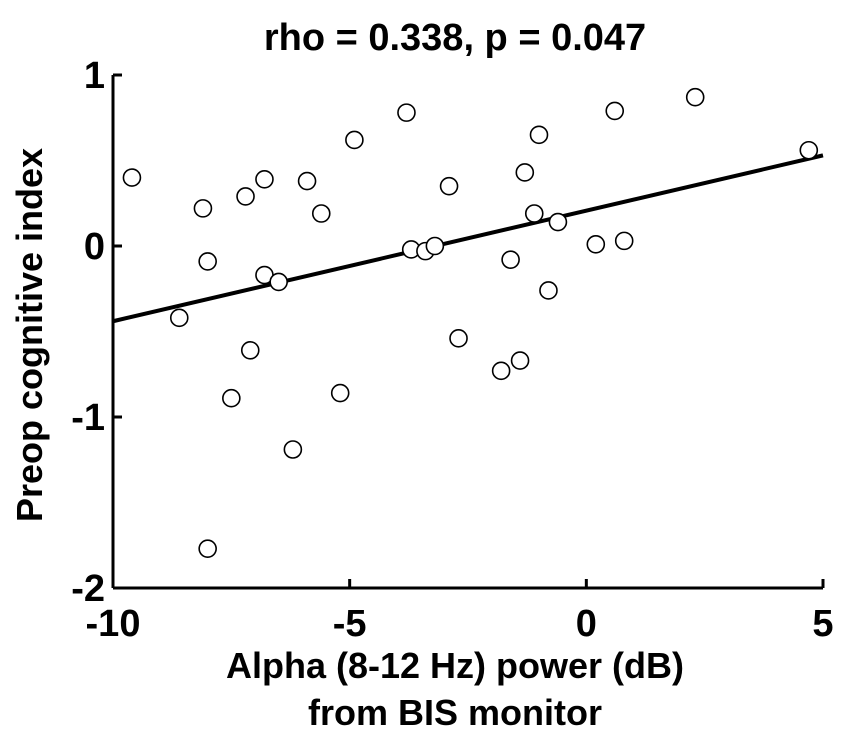  I want to click on y-tick-label: 1, so click(94, 76).